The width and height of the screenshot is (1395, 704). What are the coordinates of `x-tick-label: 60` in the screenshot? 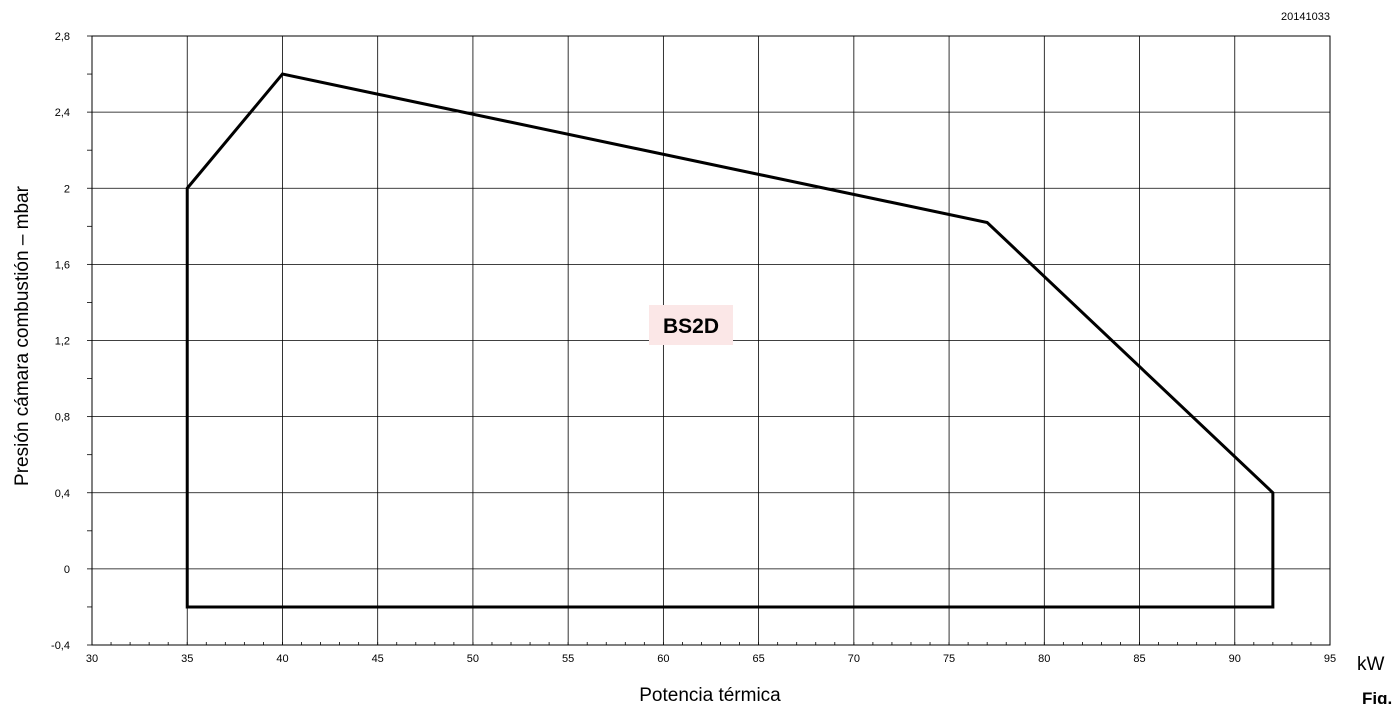 It's located at (663, 659).